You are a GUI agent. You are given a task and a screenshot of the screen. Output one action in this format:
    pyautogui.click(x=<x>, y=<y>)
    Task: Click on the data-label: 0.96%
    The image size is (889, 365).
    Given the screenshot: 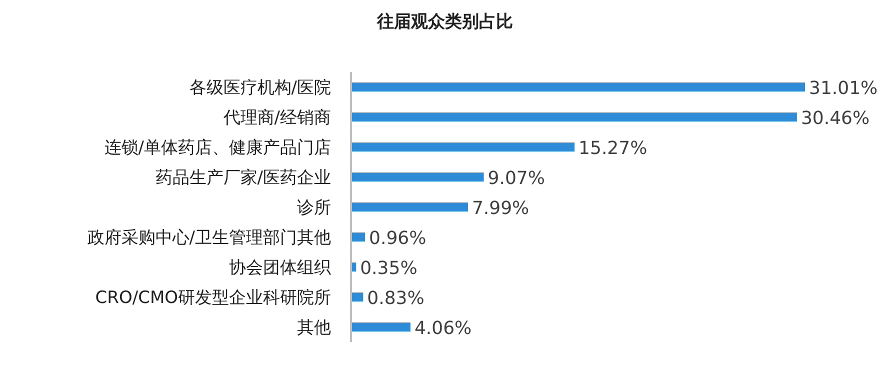 What is the action you would take?
    pyautogui.click(x=397, y=238)
    